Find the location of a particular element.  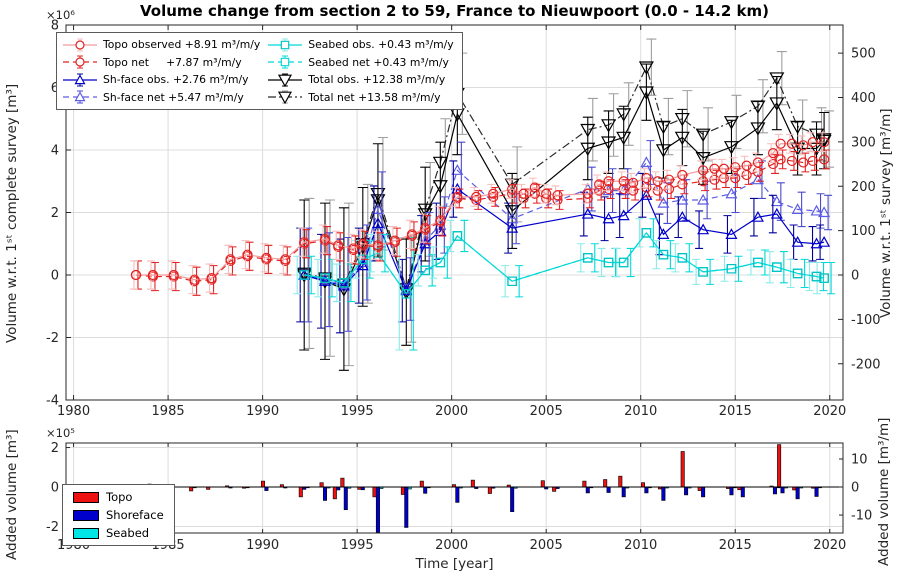

legend-swatch is located at coordinates (86, 533).